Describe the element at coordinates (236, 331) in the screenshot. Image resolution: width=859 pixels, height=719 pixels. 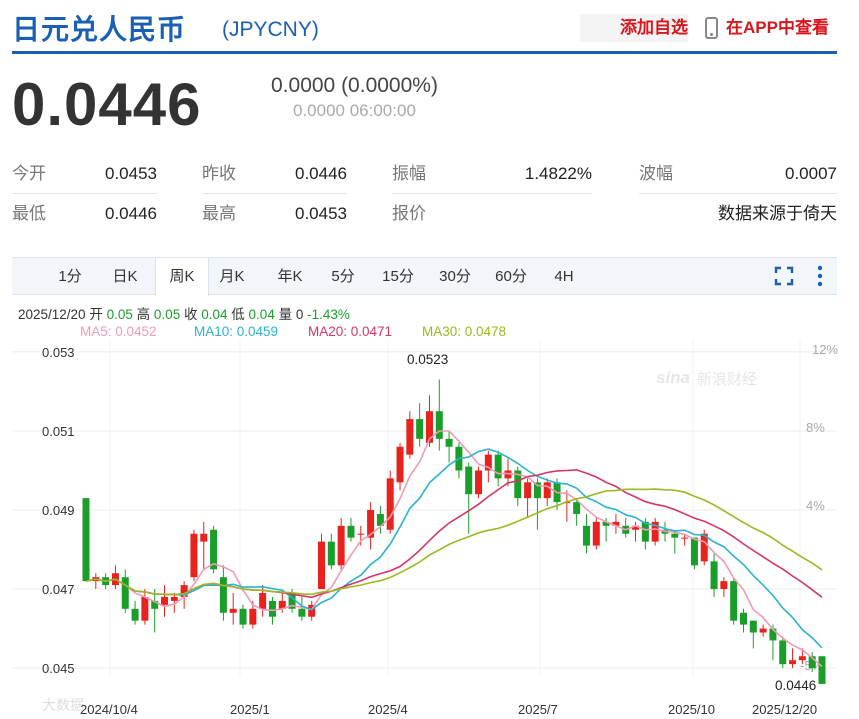
I see `ma10-legend: MA10: 0.0459` at that location.